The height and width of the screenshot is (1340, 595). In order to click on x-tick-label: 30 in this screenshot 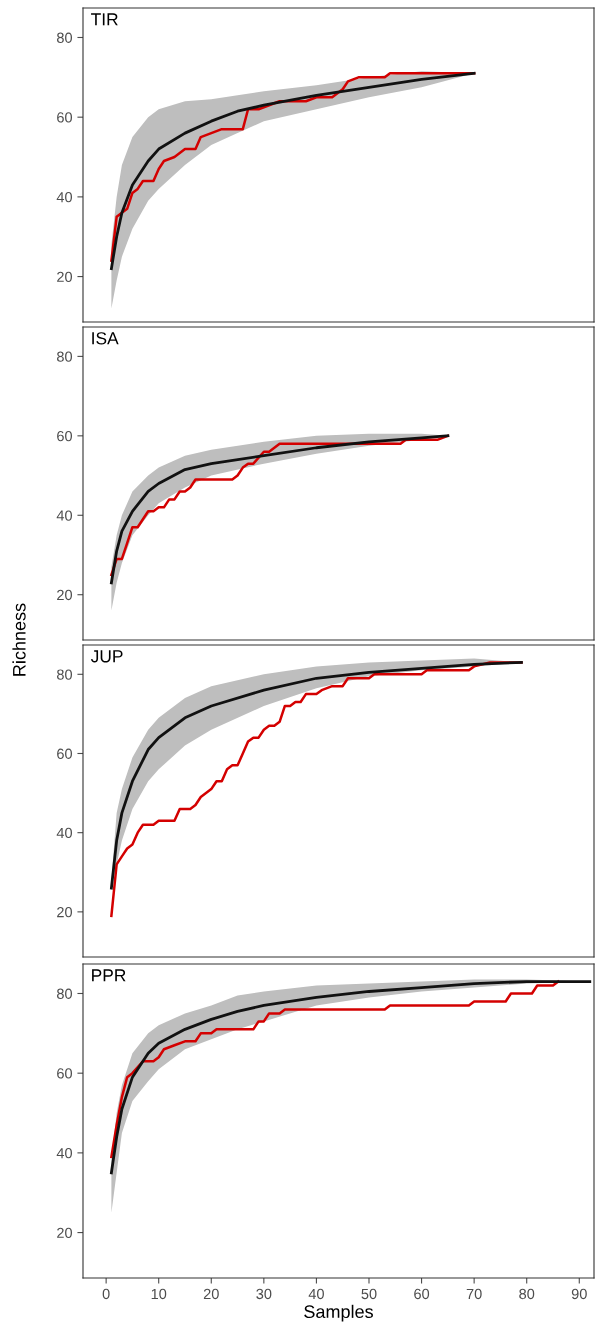, I will do `click(264, 1294)`.